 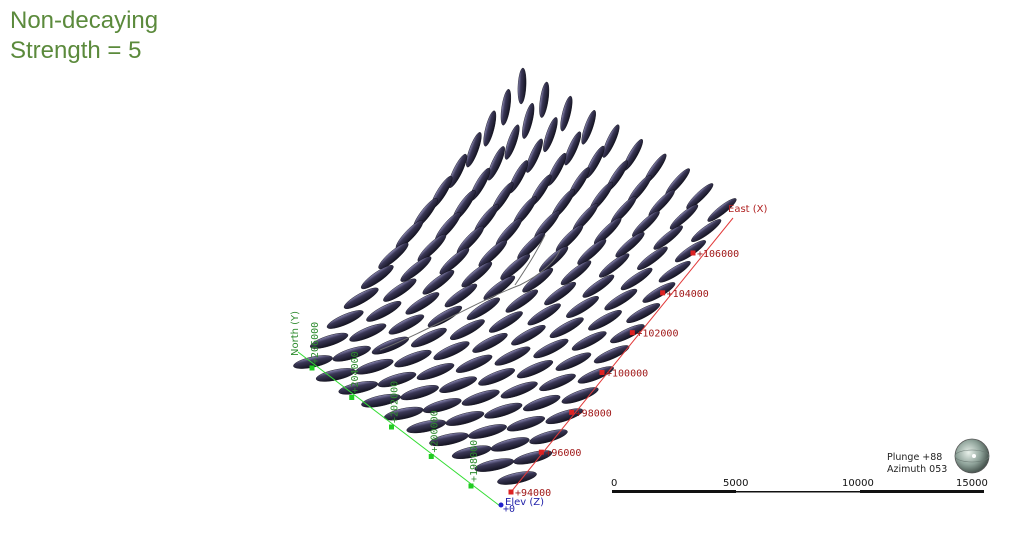 I want to click on title-line-1: Non-decaying, so click(x=84, y=20).